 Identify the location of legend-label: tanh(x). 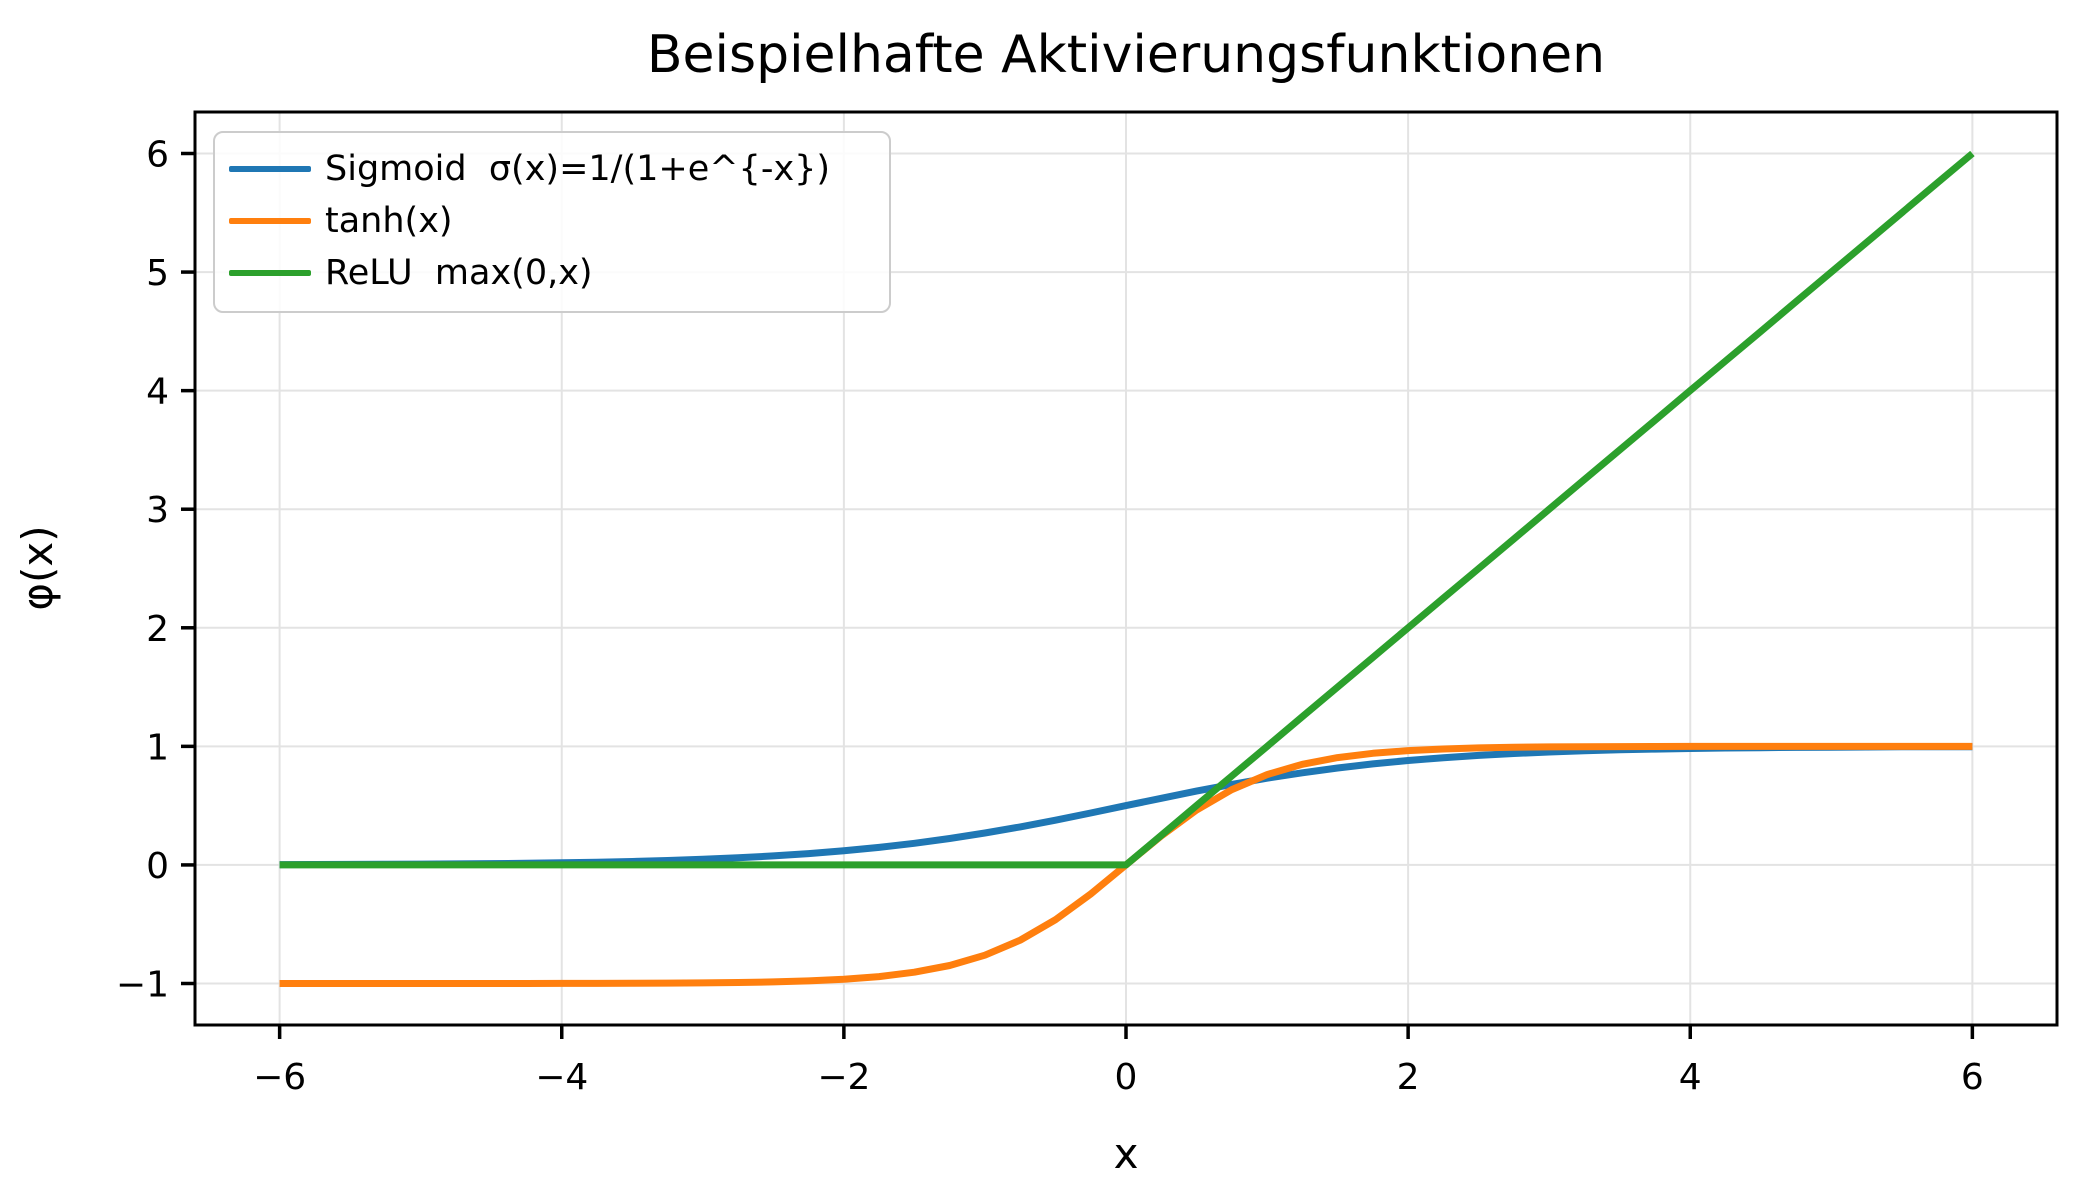
(389, 220).